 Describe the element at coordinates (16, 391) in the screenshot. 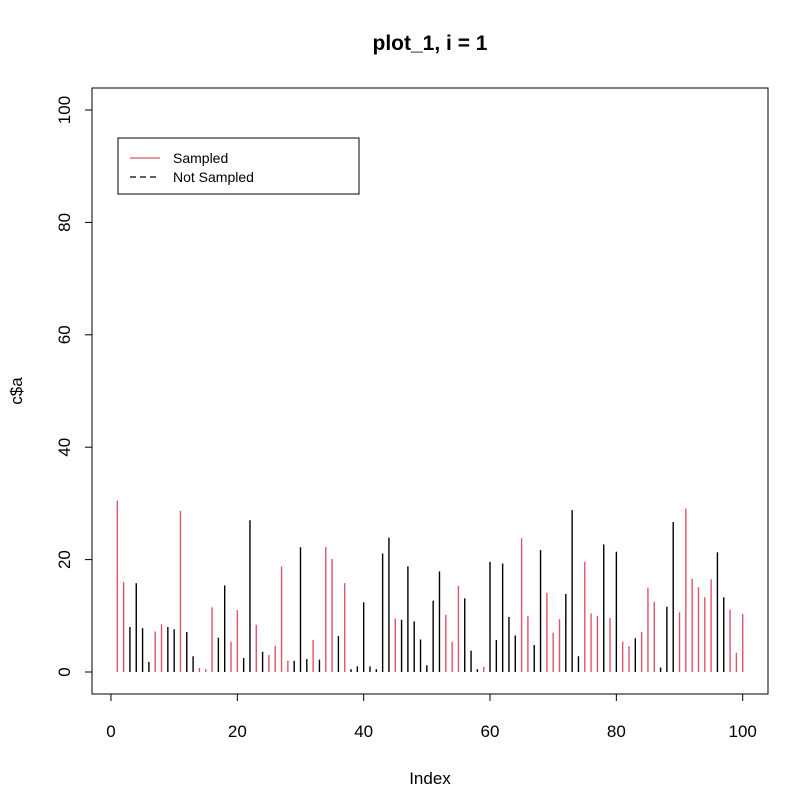

I see `y-axis-label: c$a` at that location.